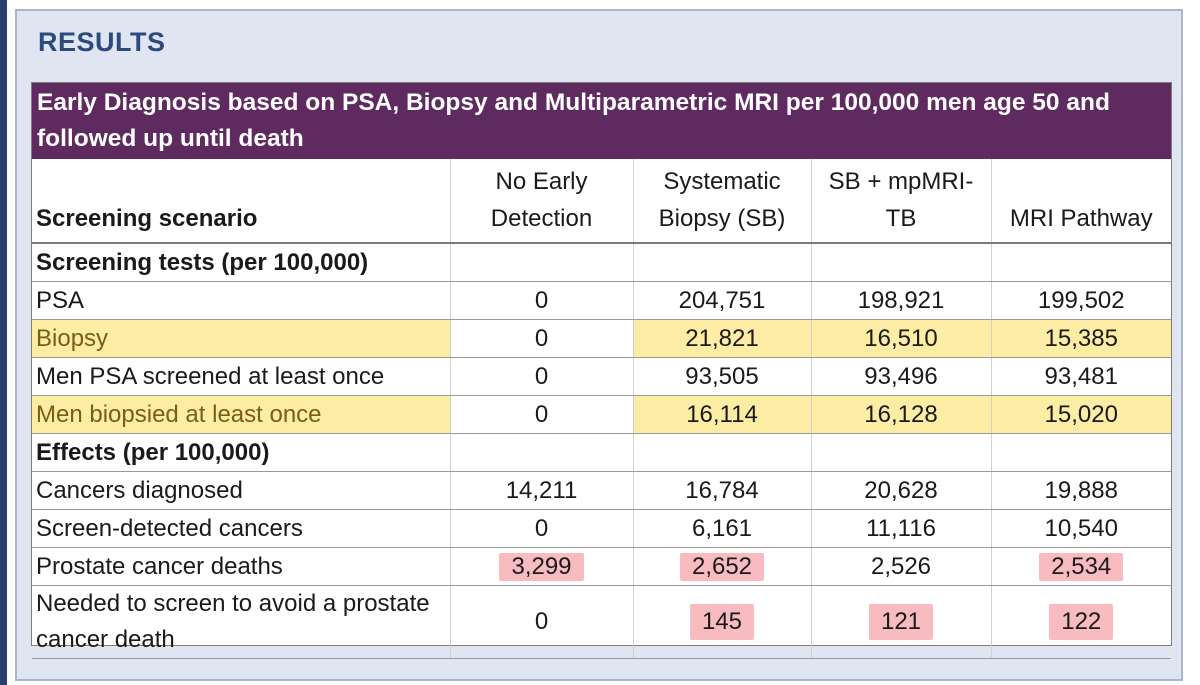 The image size is (1200, 685). Describe the element at coordinates (241, 300) in the screenshot. I see `row-label: PSA` at that location.